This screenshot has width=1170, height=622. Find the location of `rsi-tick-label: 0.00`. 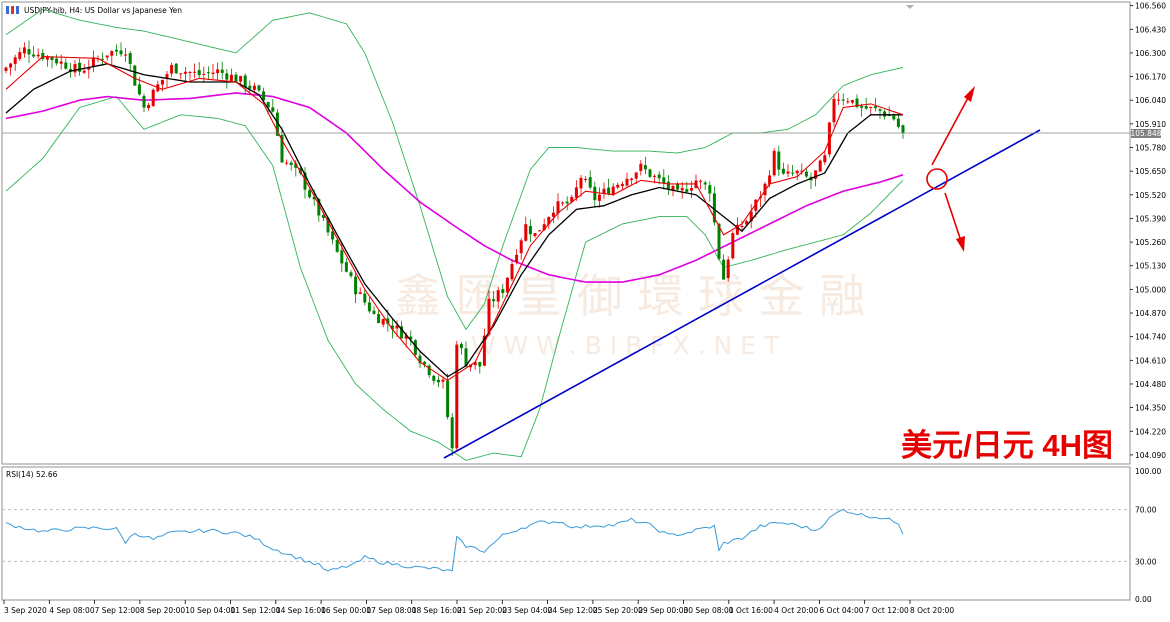

rsi-tick-label: 0.00 is located at coordinates (1143, 599).